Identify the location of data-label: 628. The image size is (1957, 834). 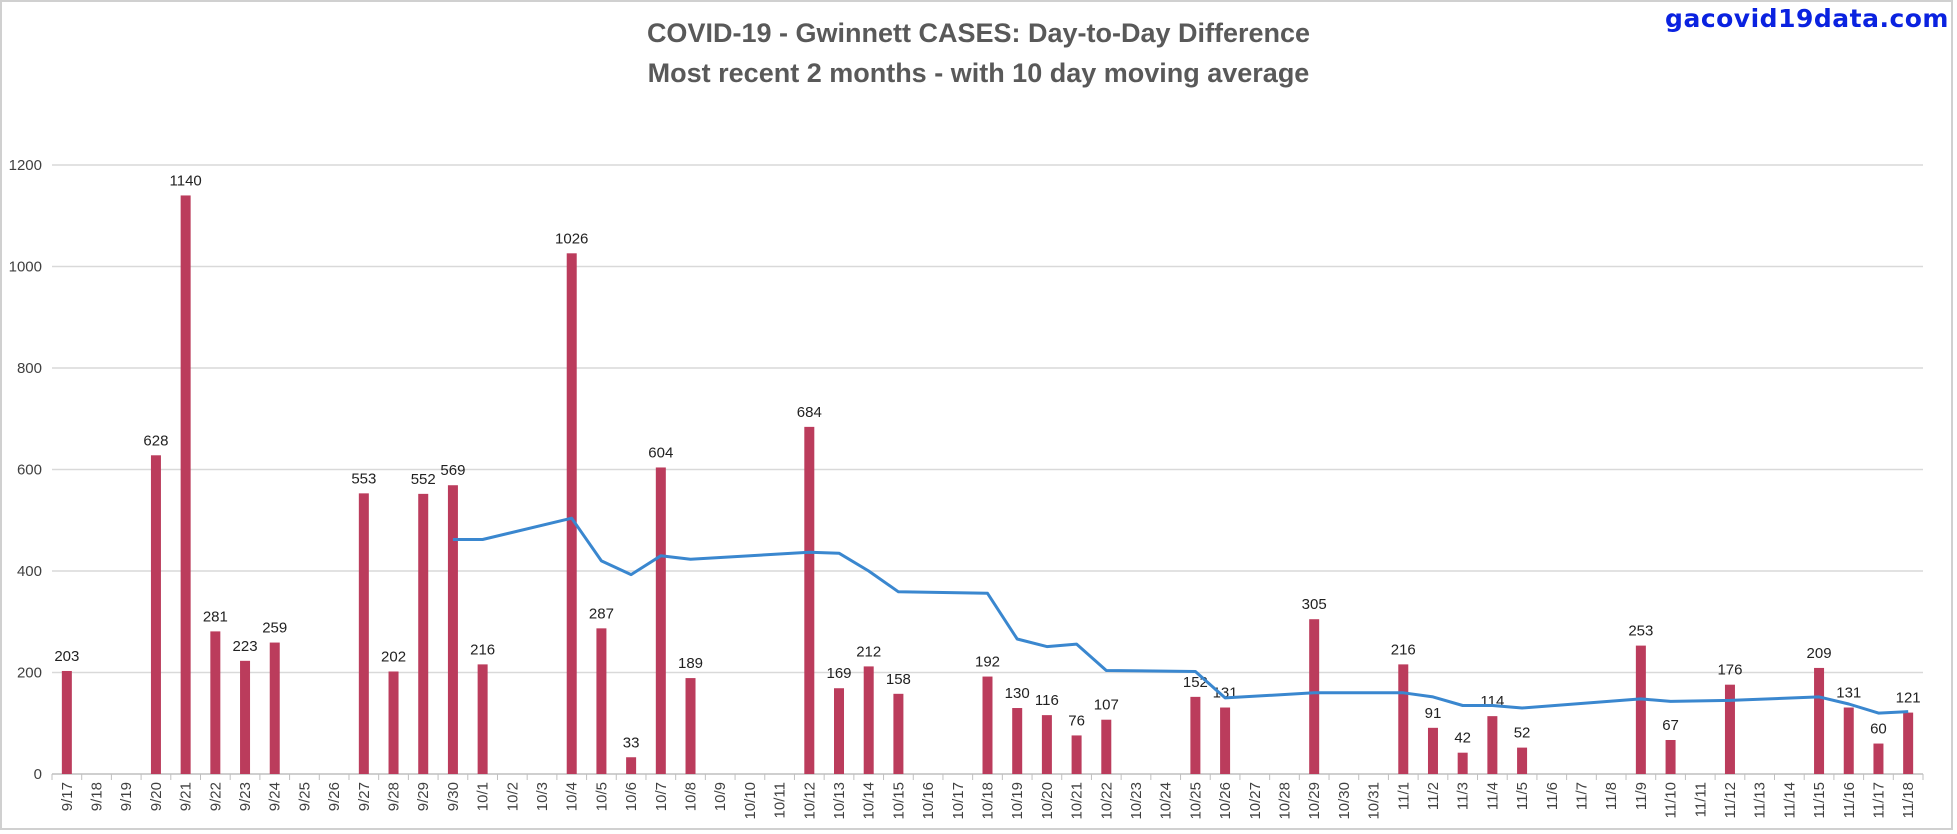
(155, 440).